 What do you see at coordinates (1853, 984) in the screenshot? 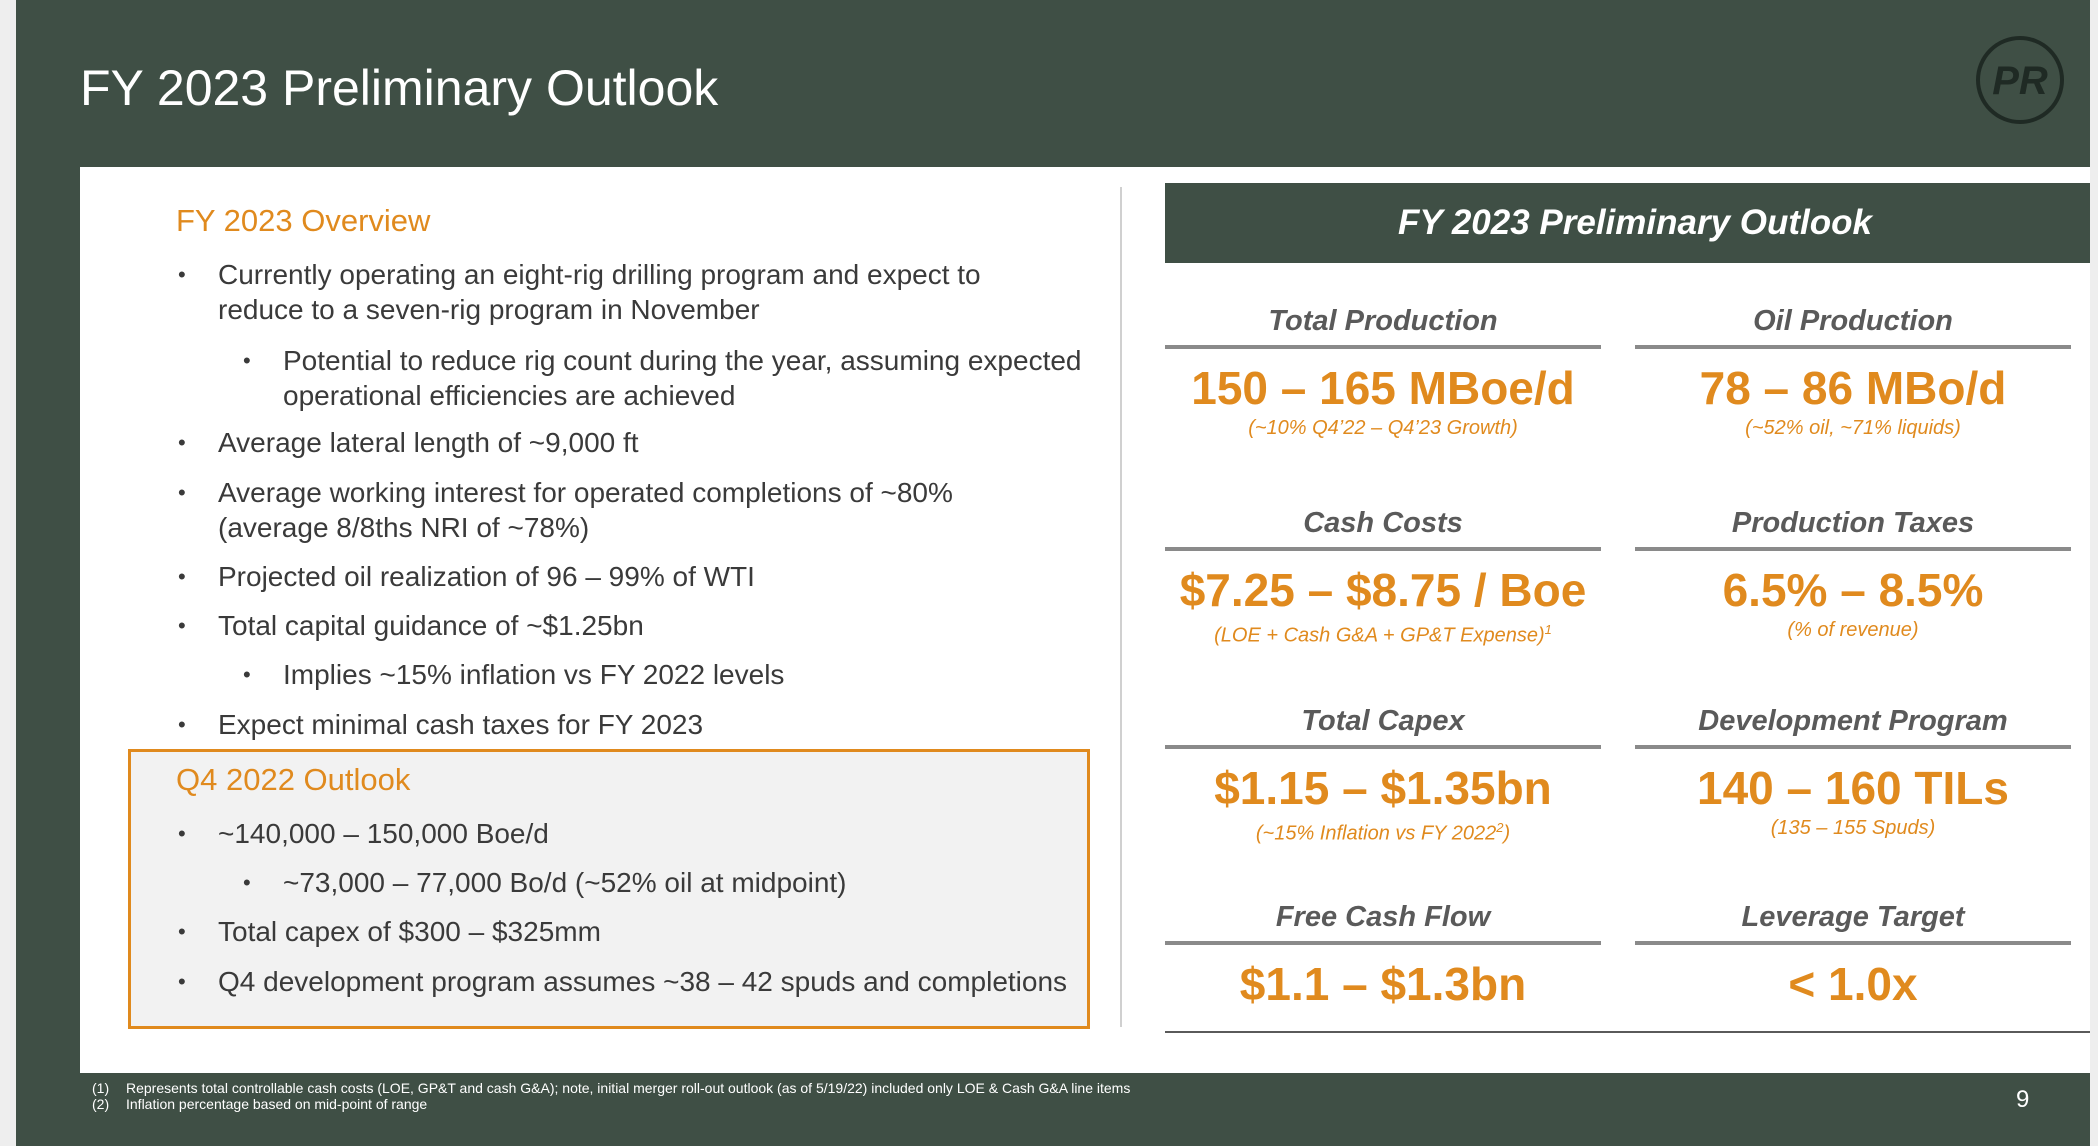
I see `metric-value: < 1.0x` at bounding box center [1853, 984].